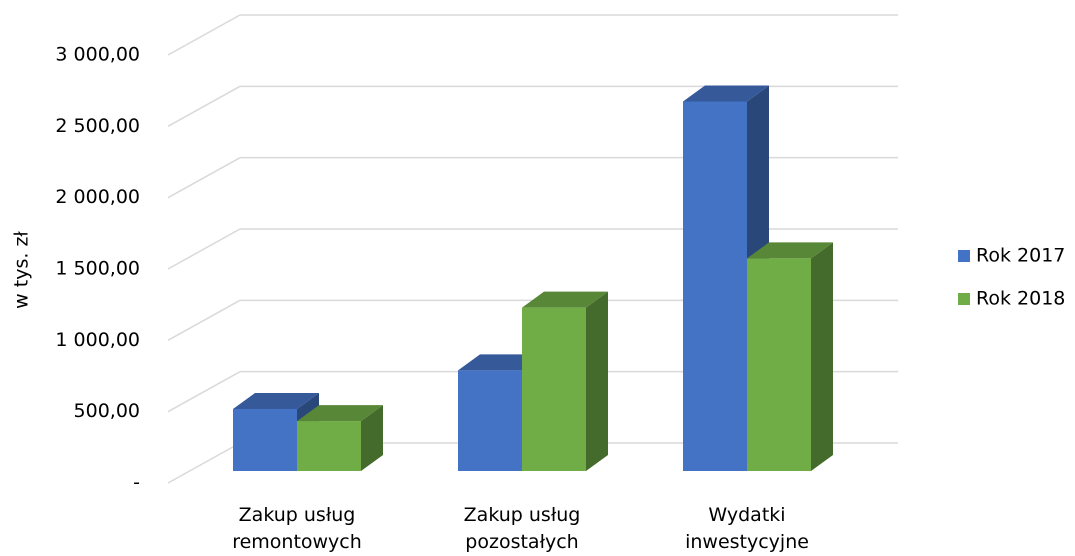 This screenshot has width=1075, height=556. What do you see at coordinates (747, 528) in the screenshot?
I see `x-tick-label: Wydatki inwestycyjne` at bounding box center [747, 528].